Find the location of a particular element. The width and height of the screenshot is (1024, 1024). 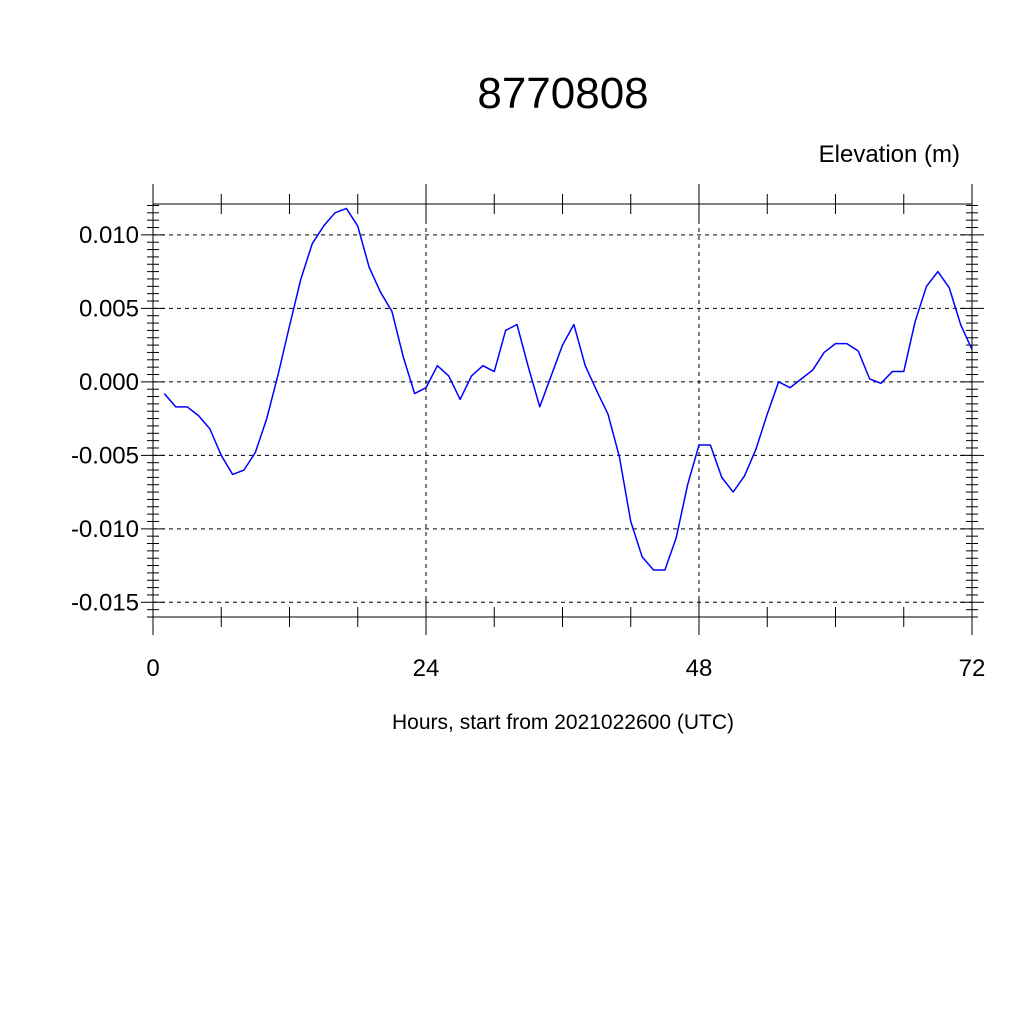

x-tick-label: 24 is located at coordinates (426, 668).